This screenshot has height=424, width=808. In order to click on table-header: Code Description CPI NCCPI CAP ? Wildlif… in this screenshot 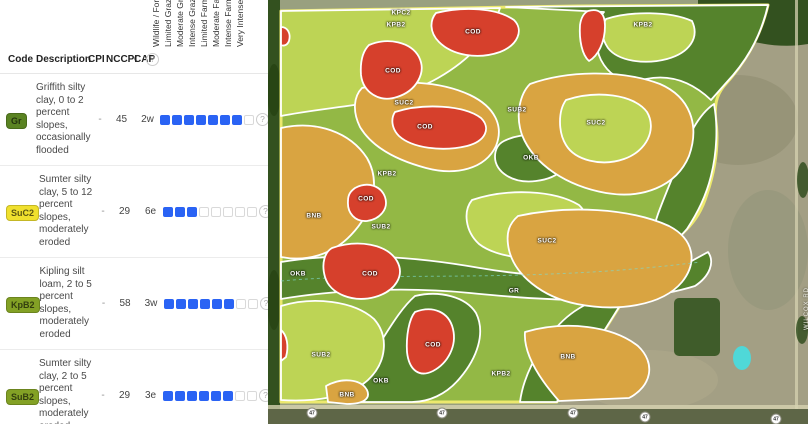, I will do `click(134, 37)`.